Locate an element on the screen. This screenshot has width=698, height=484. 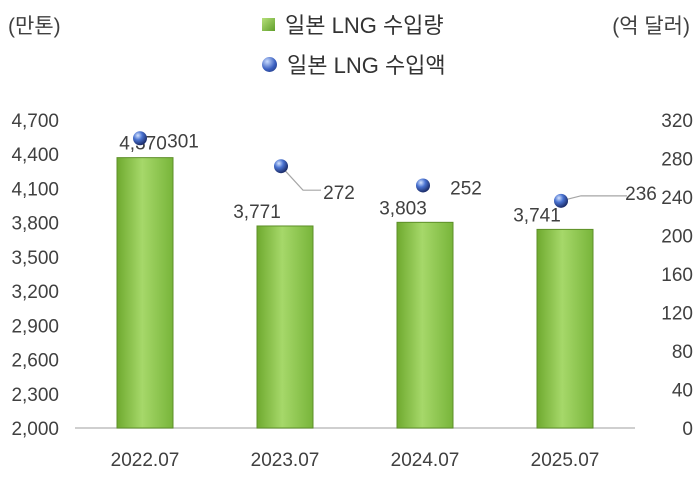
legend-item-volume: 일본 LNG 수입량 is located at coordinates (353, 24).